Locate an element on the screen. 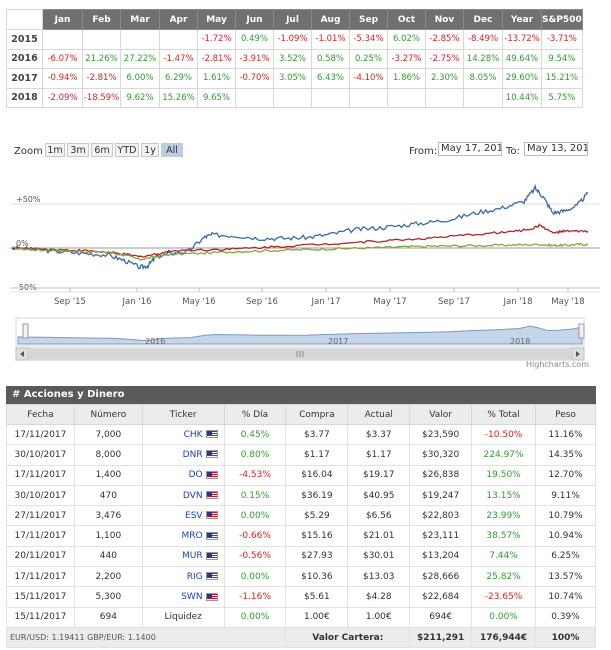  cash-label: Liquidez is located at coordinates (183, 617).